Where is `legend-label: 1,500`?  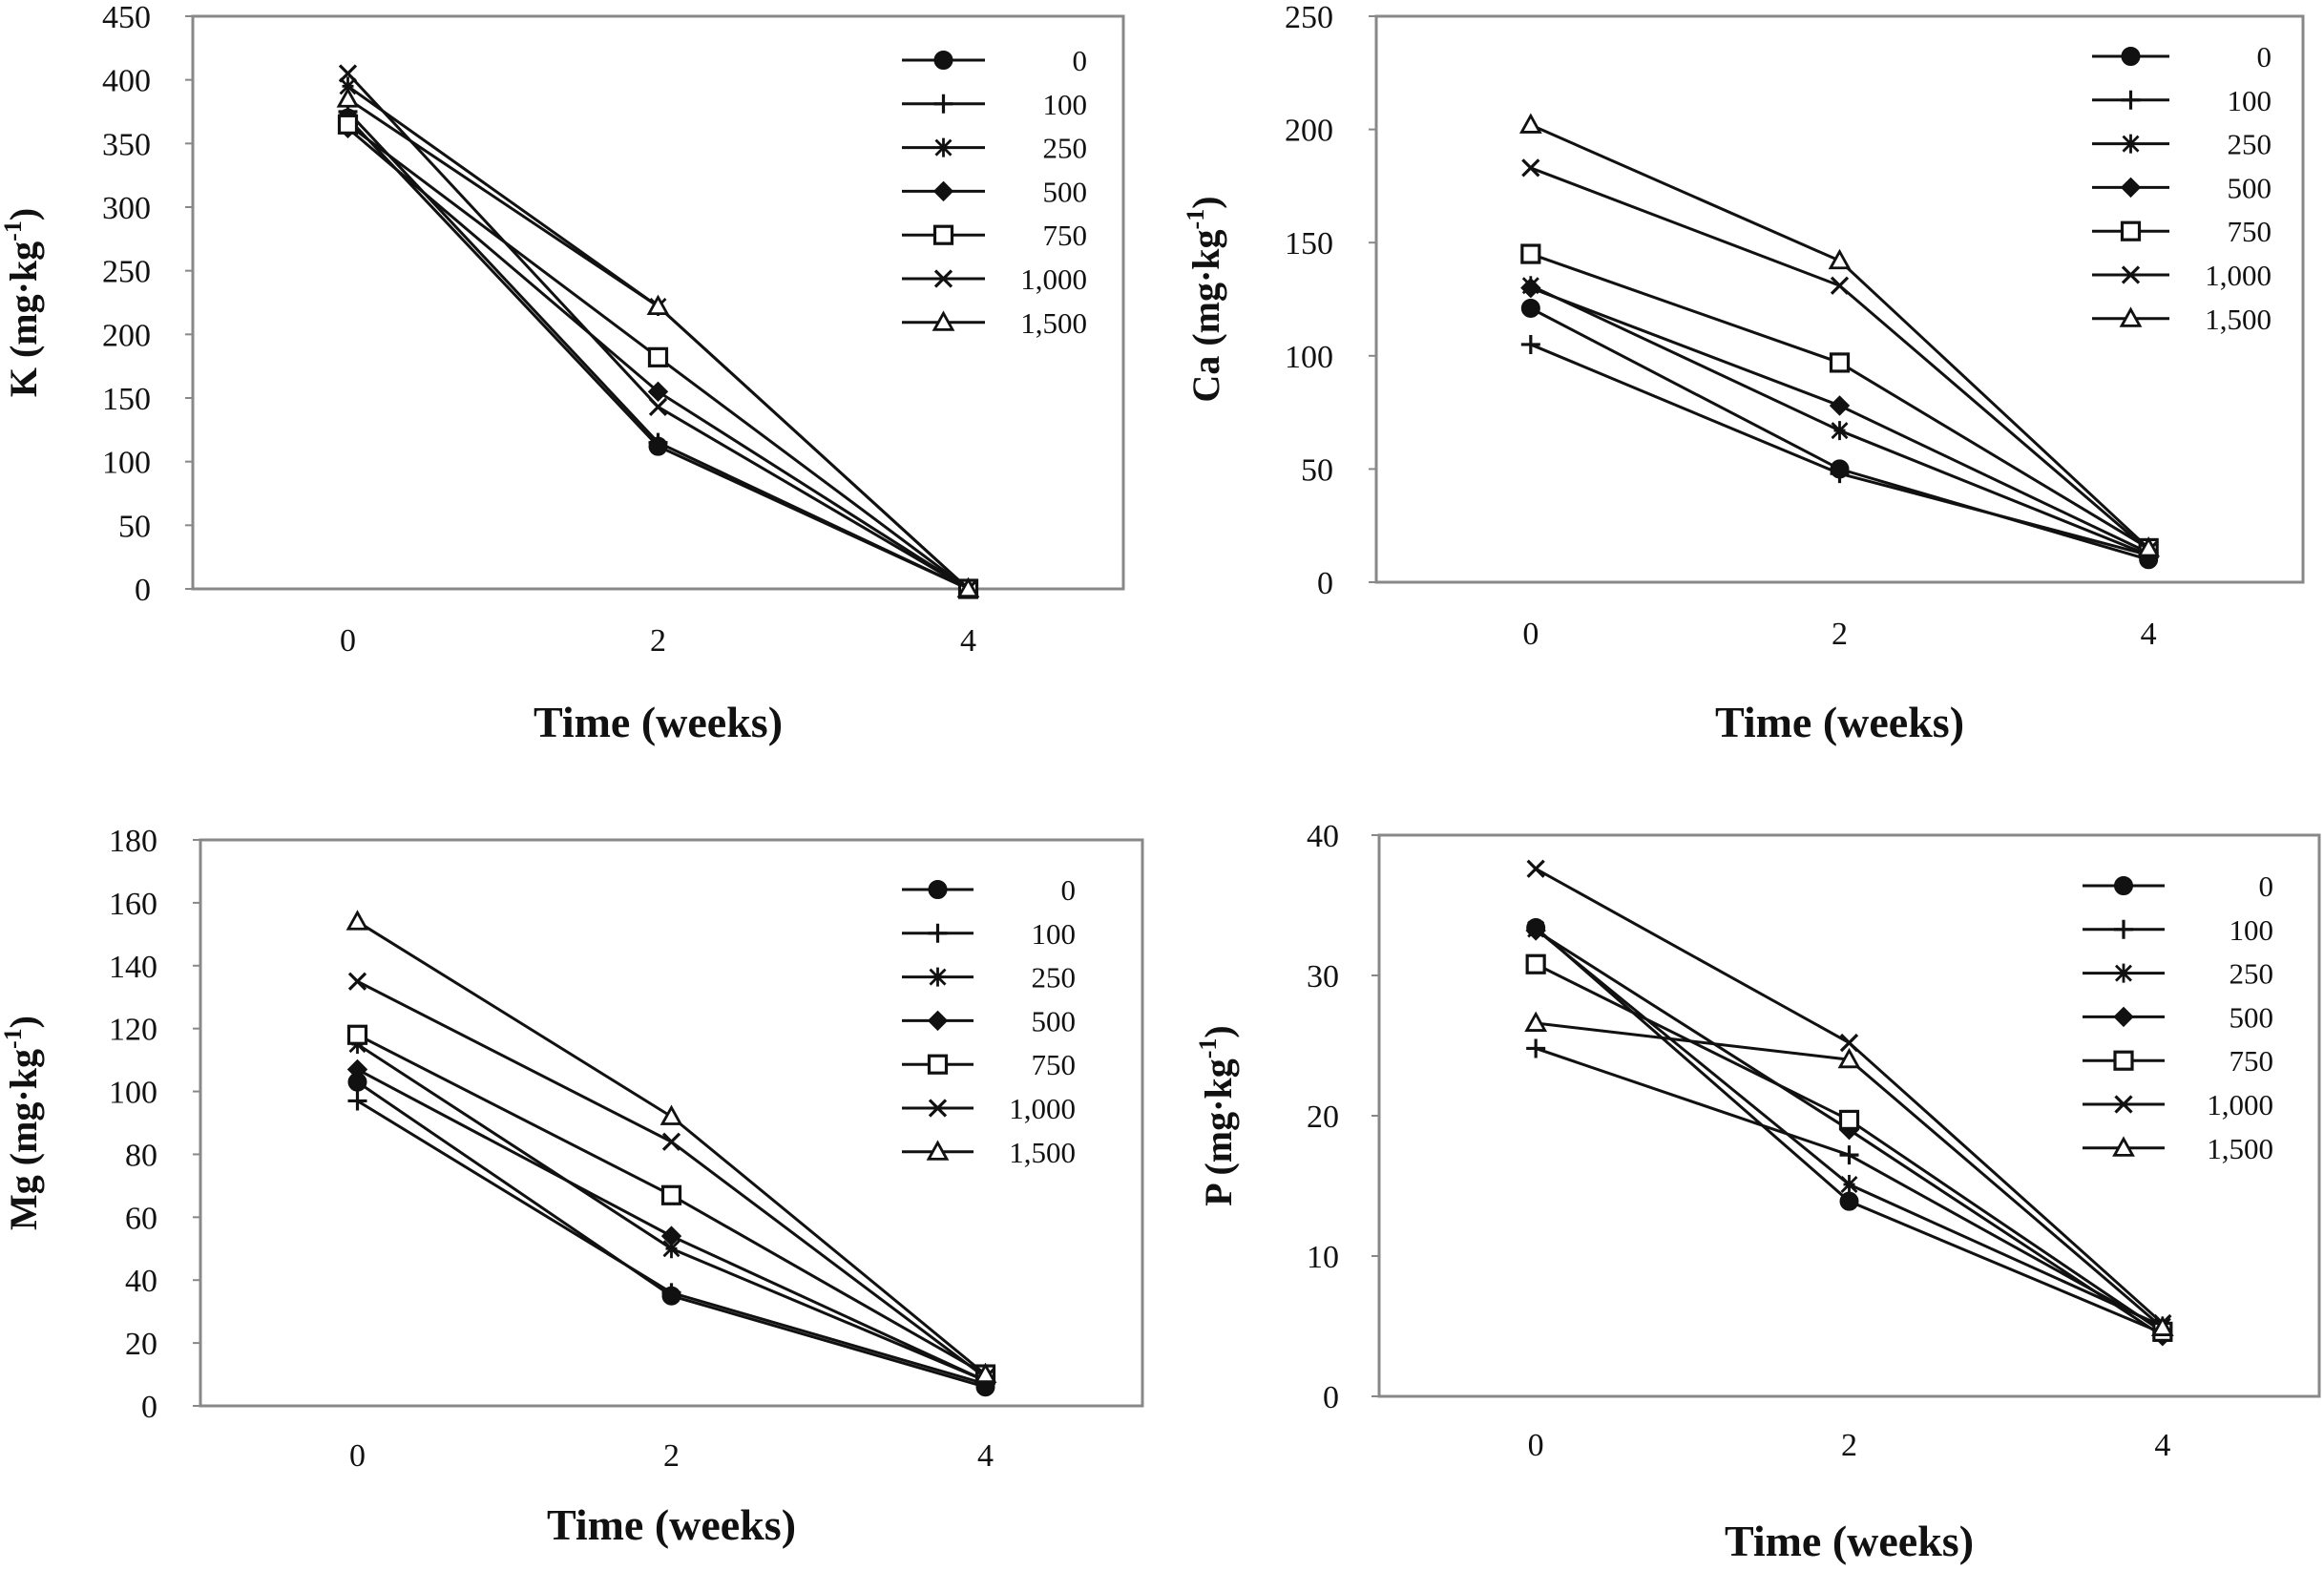 legend-label: 1,500 is located at coordinates (2240, 1149).